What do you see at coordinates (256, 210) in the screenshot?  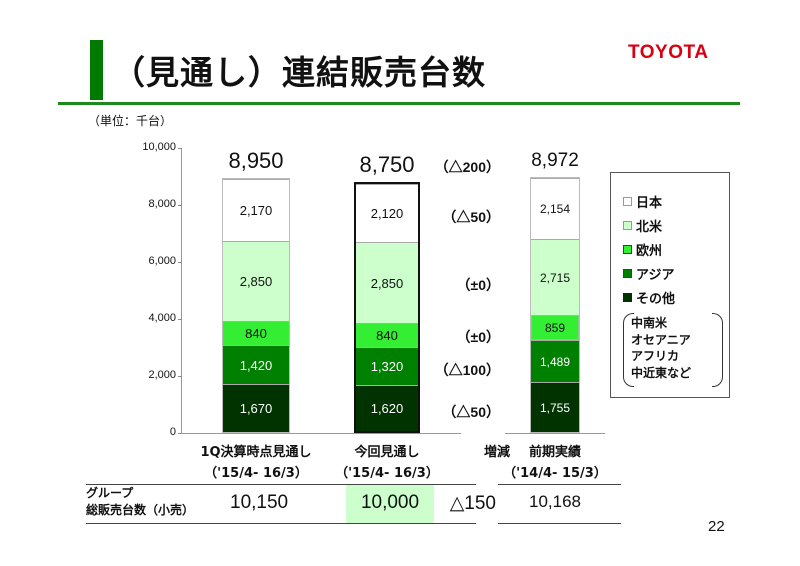 I see `segment-japan: 2,170` at bounding box center [256, 210].